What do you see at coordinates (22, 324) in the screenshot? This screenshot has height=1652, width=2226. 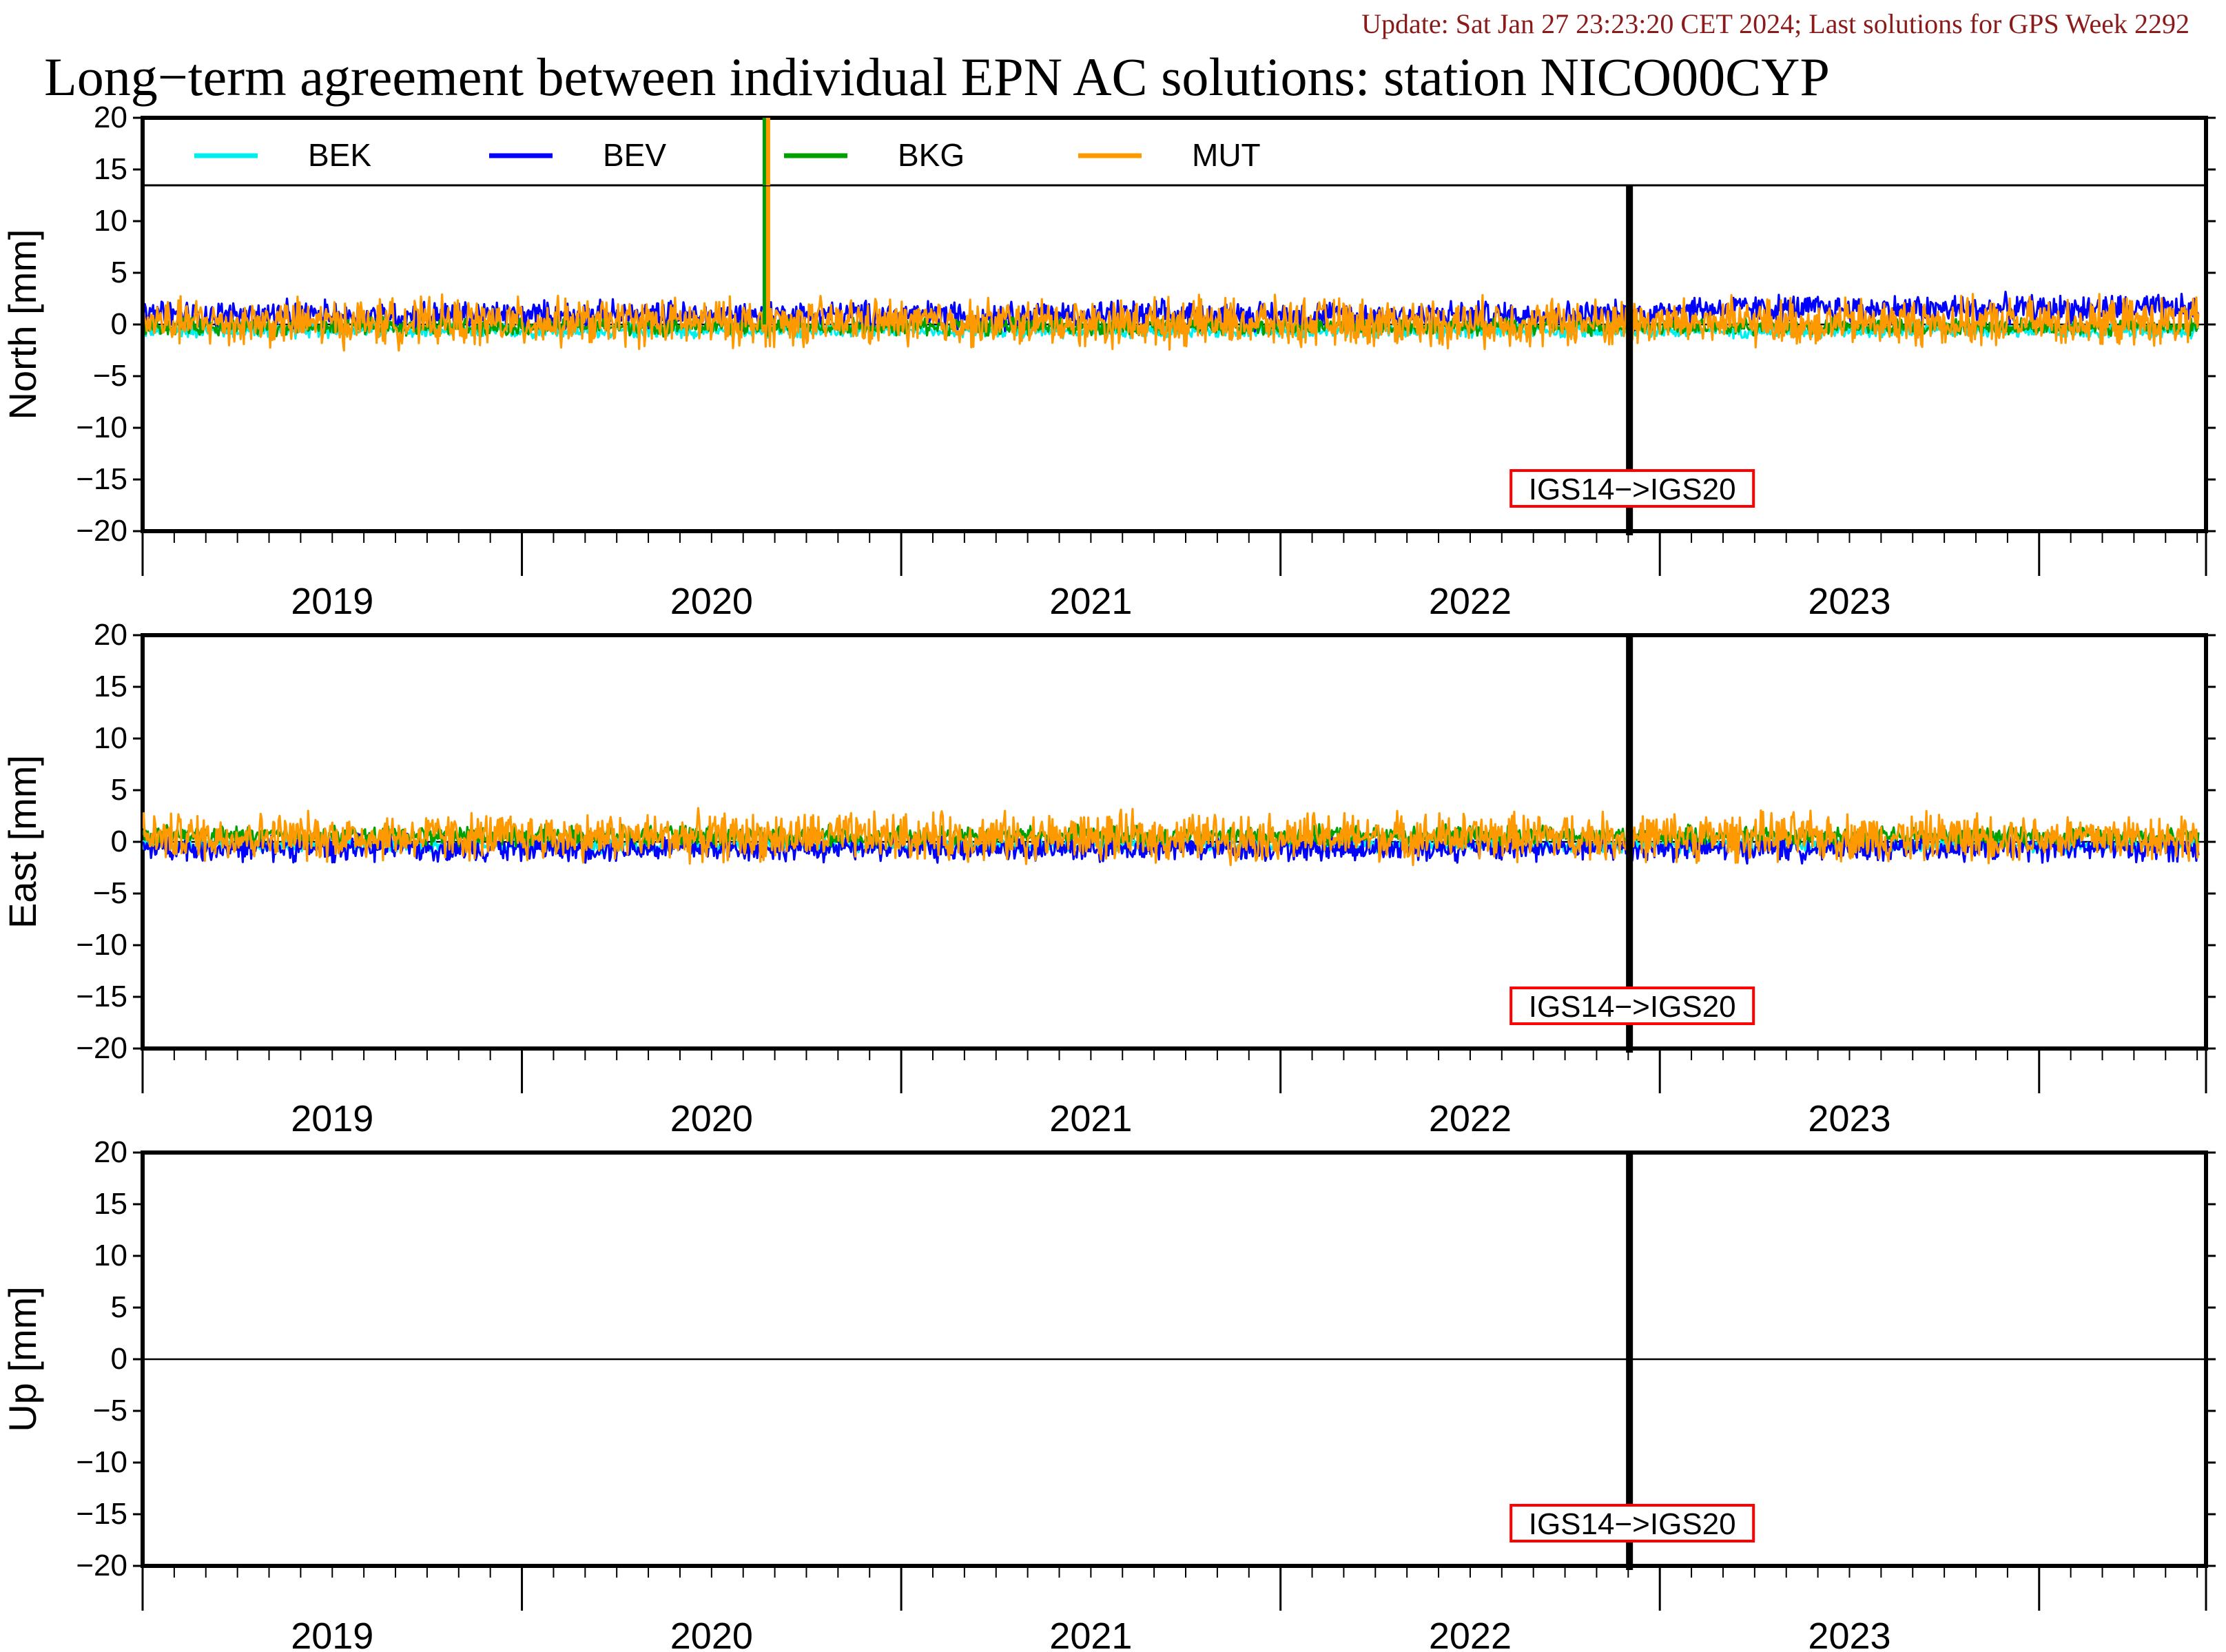 I see `y-axis-label: North [mm]` at bounding box center [22, 324].